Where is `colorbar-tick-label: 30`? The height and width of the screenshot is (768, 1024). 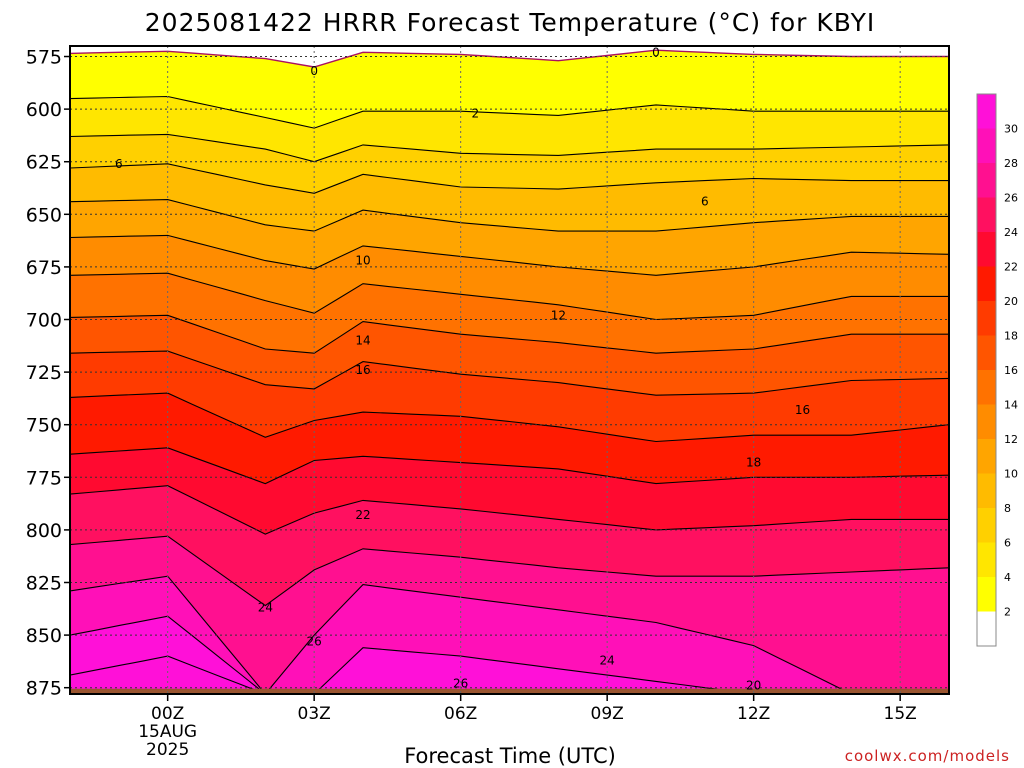 colorbar-tick-label: 30 is located at coordinates (1011, 129).